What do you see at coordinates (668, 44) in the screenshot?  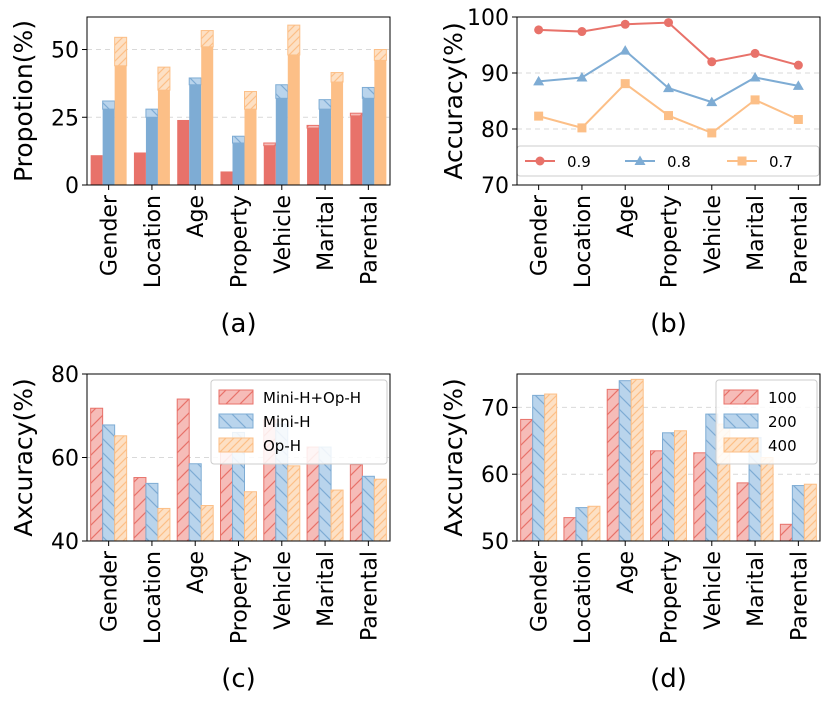 I see `series-line-0.9` at bounding box center [668, 44].